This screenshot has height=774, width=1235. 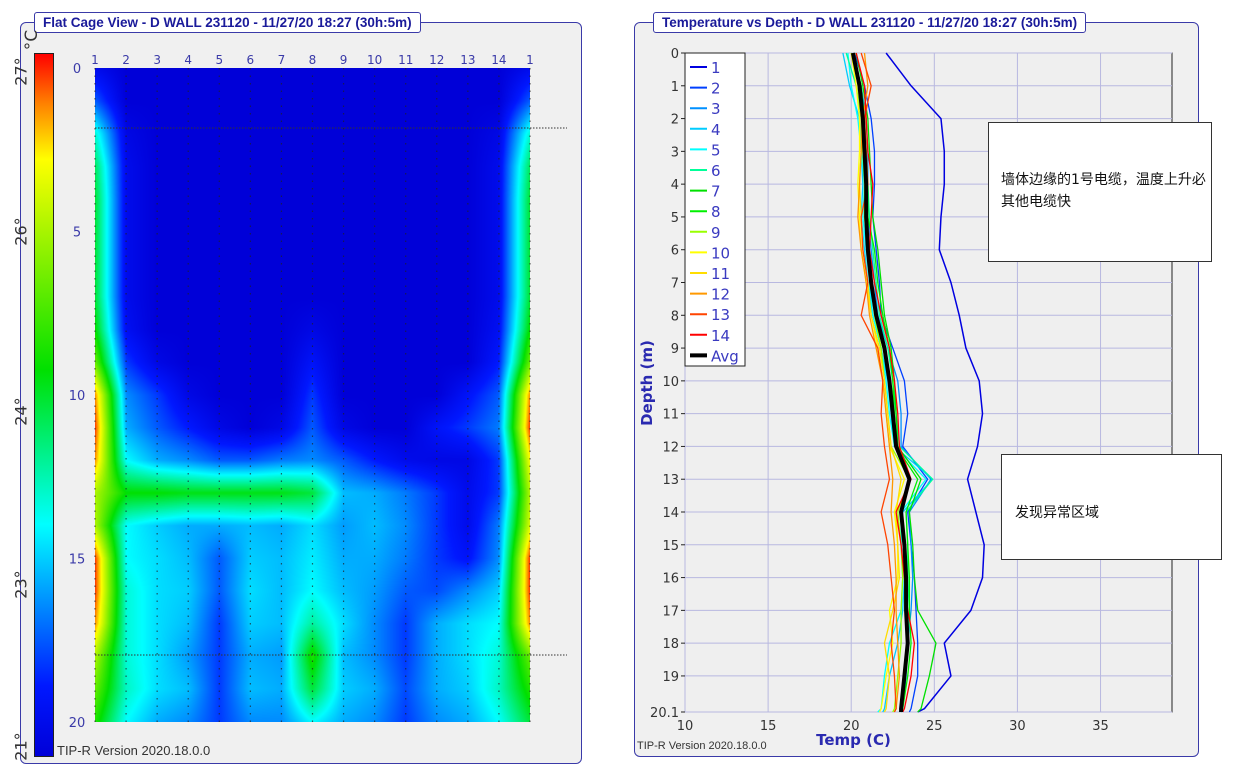 What do you see at coordinates (716, 150) in the screenshot?
I see `legend-label: 5` at bounding box center [716, 150].